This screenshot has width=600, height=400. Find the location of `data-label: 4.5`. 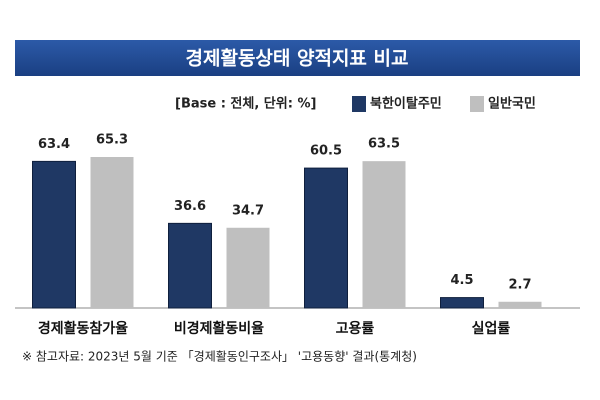

data-label: 4.5 is located at coordinates (461, 280).